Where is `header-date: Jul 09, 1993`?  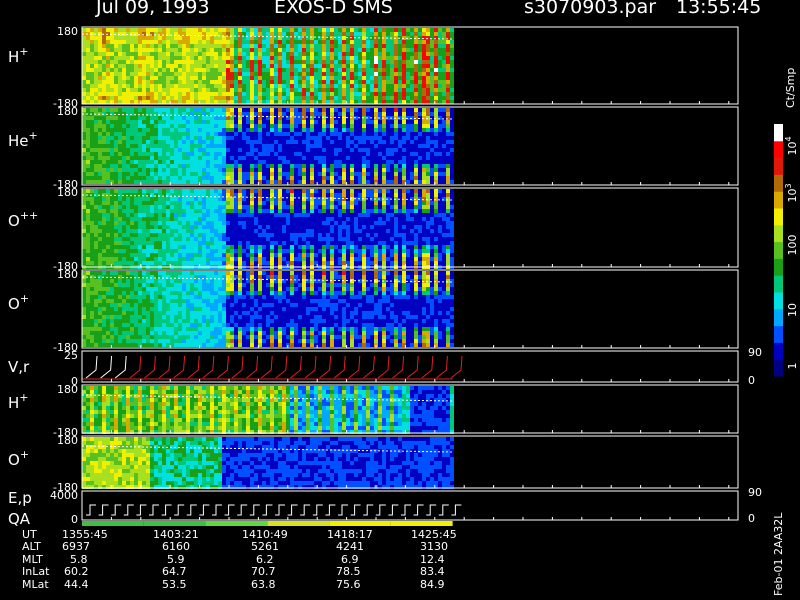 header-date: Jul 09, 1993 is located at coordinates (153, 9).